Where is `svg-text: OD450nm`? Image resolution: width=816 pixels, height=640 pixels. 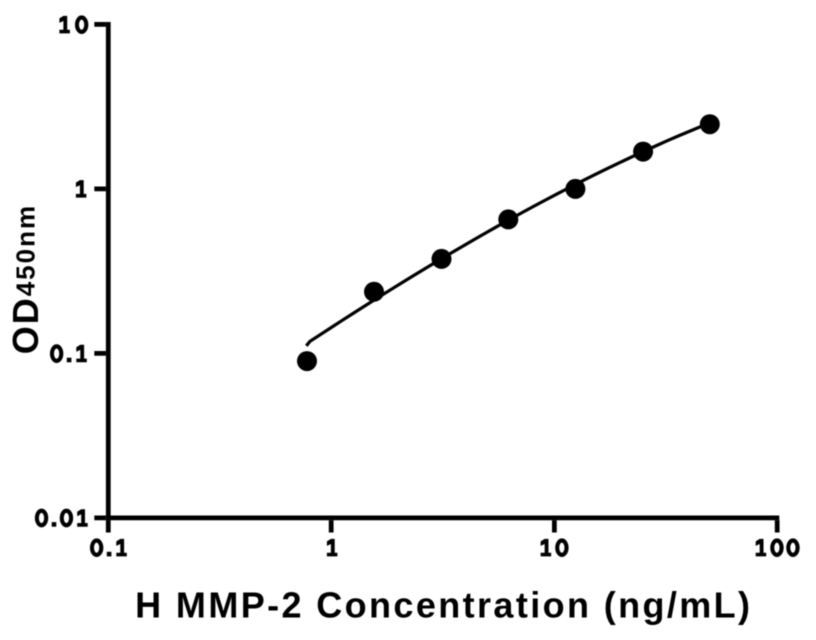 svg-text: OD450nm is located at coordinates (25, 279).